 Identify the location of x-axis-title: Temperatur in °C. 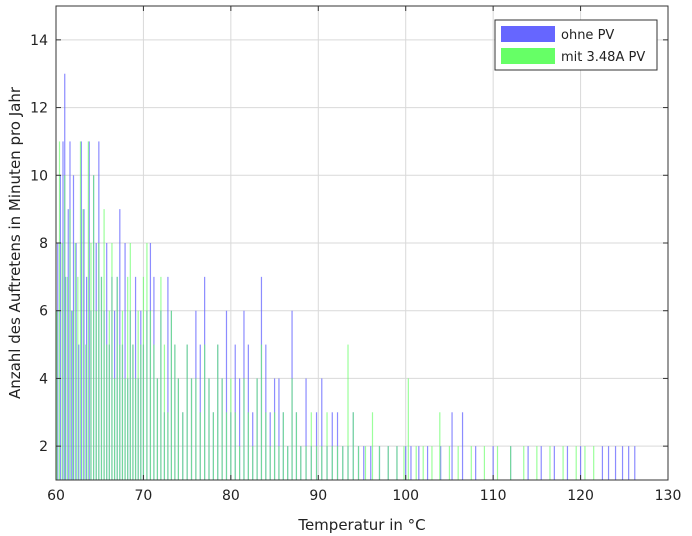
(361, 525).